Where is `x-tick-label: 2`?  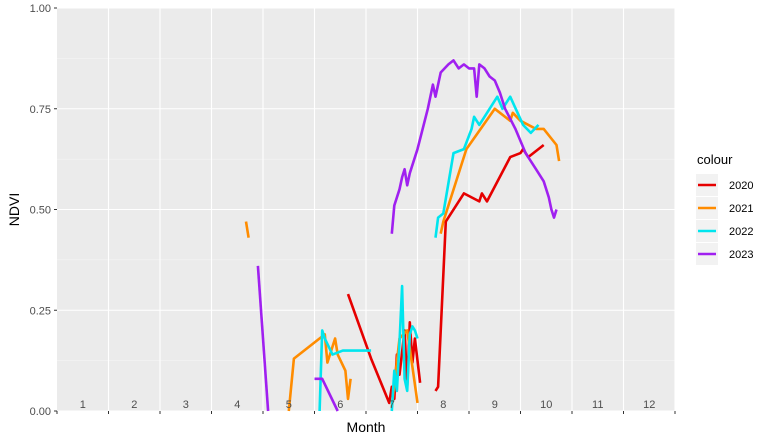
x-tick-label: 2 is located at coordinates (134, 405).